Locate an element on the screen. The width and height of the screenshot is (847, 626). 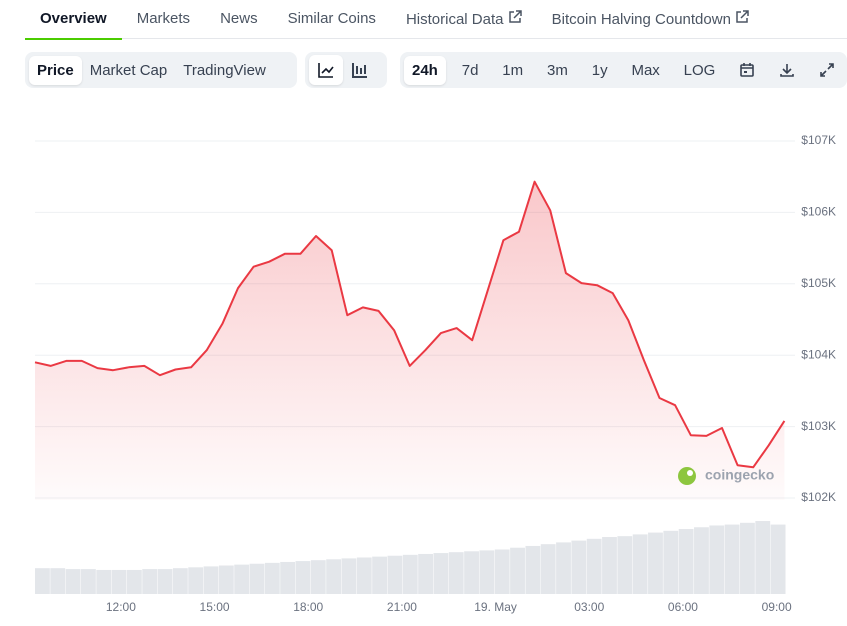
x-tick-label: 09:00 is located at coordinates (777, 607).